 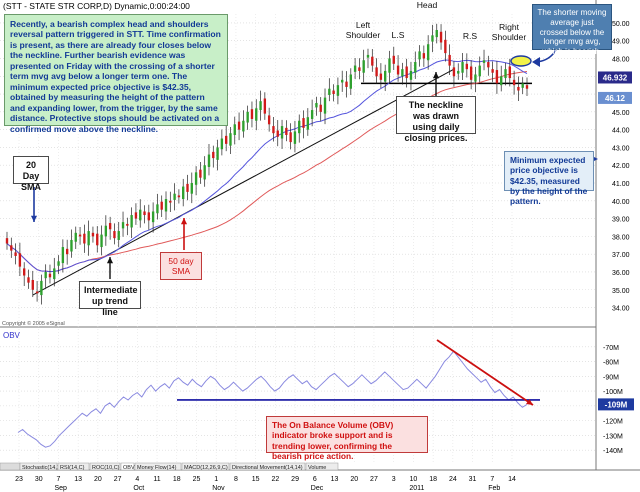 I want to click on price-tick-label: 50.00, so click(x=621, y=24).